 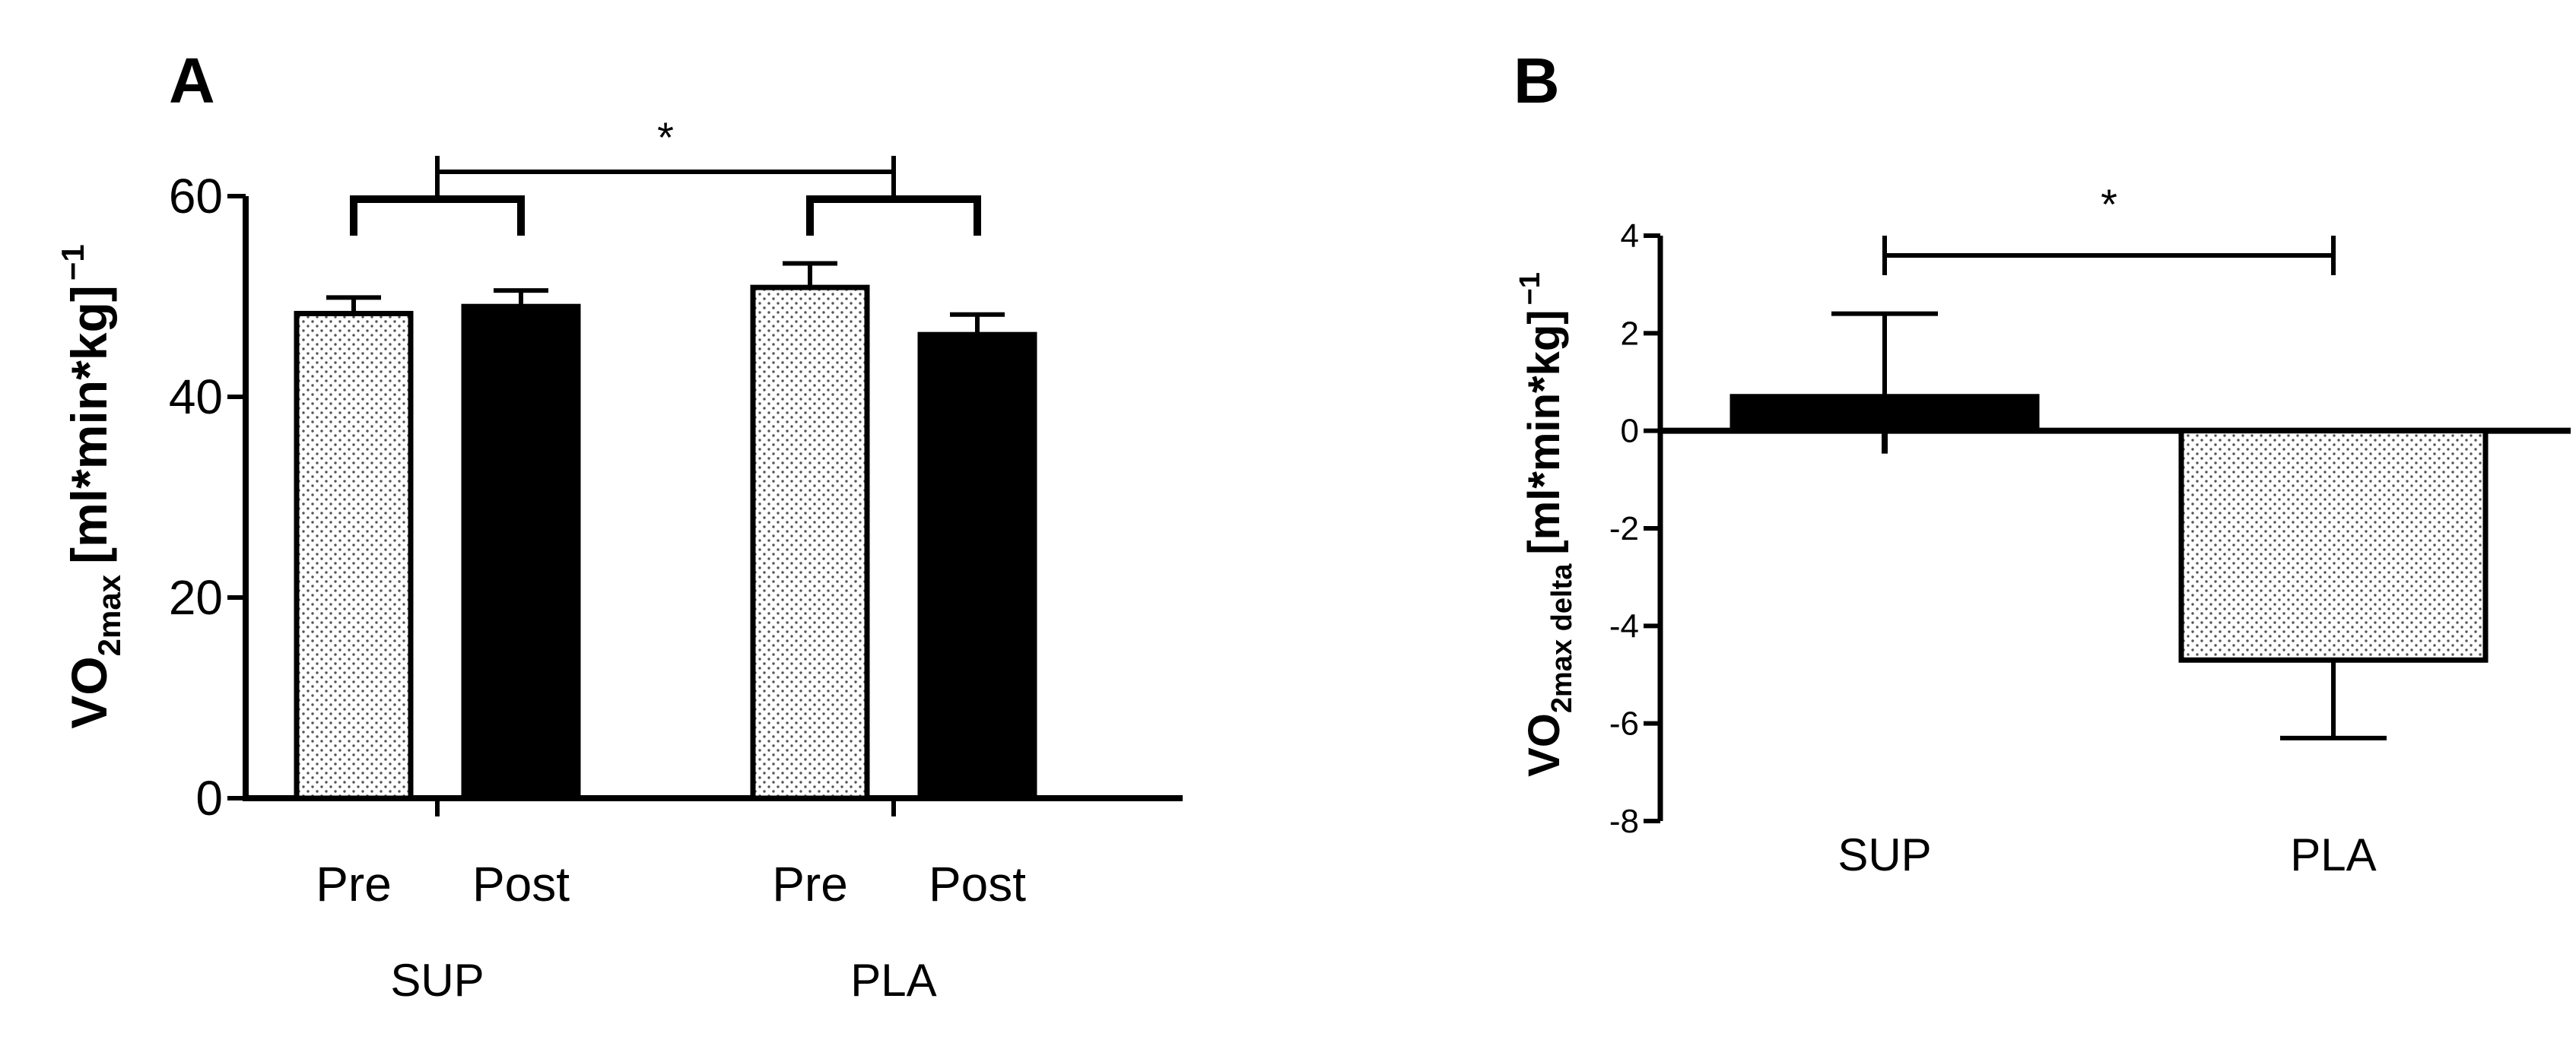 What do you see at coordinates (437, 981) in the screenshot?
I see `group-label: SUP` at bounding box center [437, 981].